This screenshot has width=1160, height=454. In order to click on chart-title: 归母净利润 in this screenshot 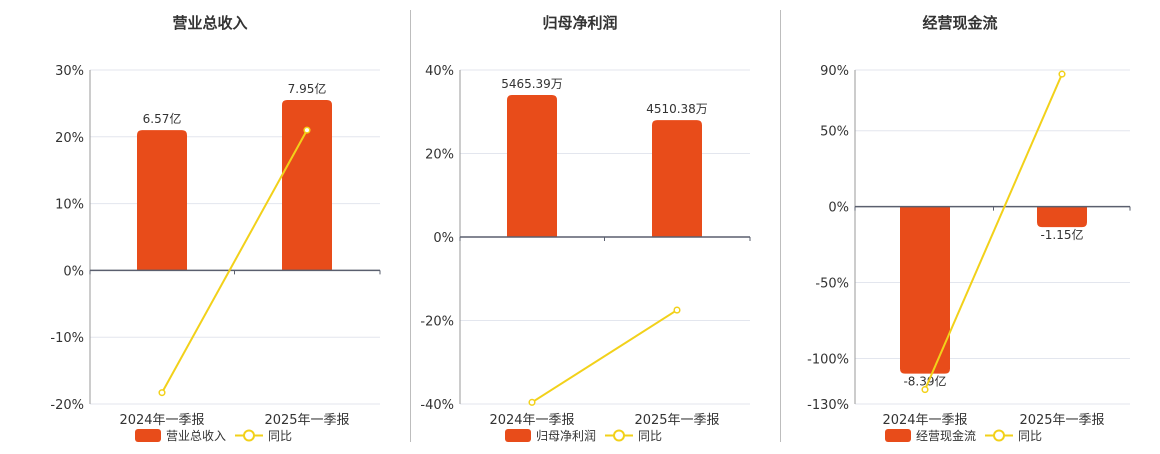, I will do `click(579, 23)`.